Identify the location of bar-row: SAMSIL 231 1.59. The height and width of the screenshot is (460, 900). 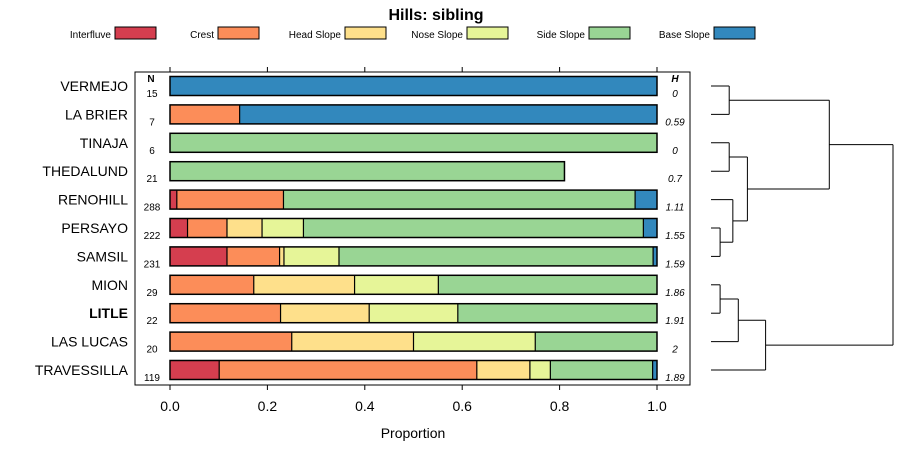
(381, 258).